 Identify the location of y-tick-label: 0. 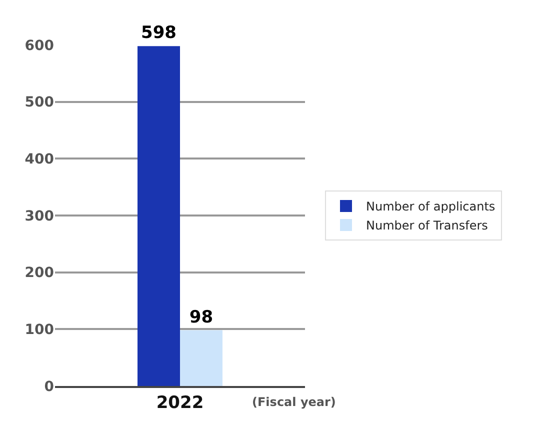
(49, 386).